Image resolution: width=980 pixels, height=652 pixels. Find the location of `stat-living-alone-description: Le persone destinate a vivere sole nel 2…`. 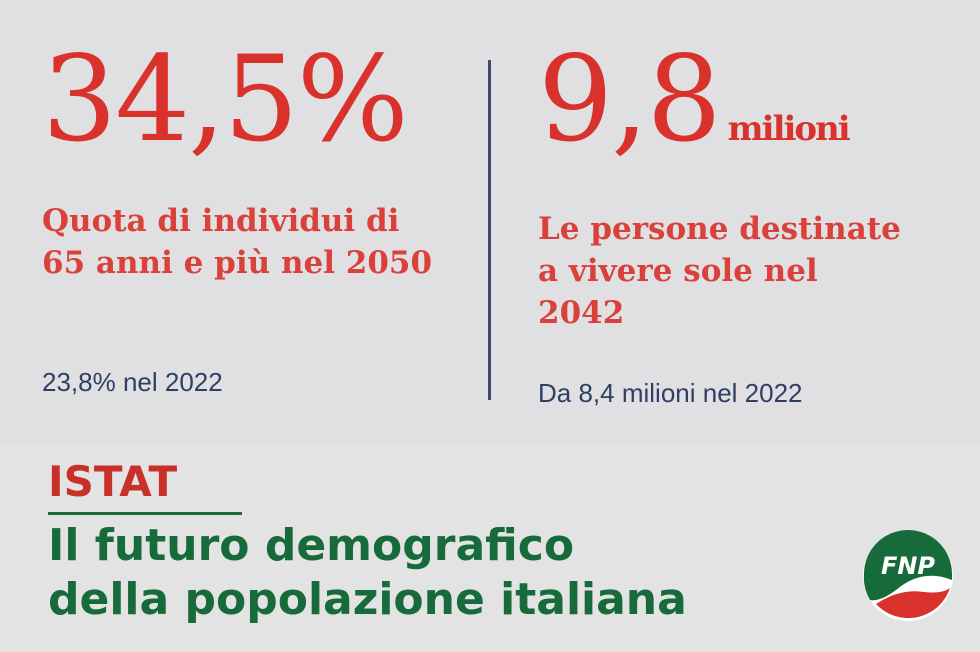

stat-living-alone-description: Le persone destinate a vivere sole nel 2… is located at coordinates (748, 271).